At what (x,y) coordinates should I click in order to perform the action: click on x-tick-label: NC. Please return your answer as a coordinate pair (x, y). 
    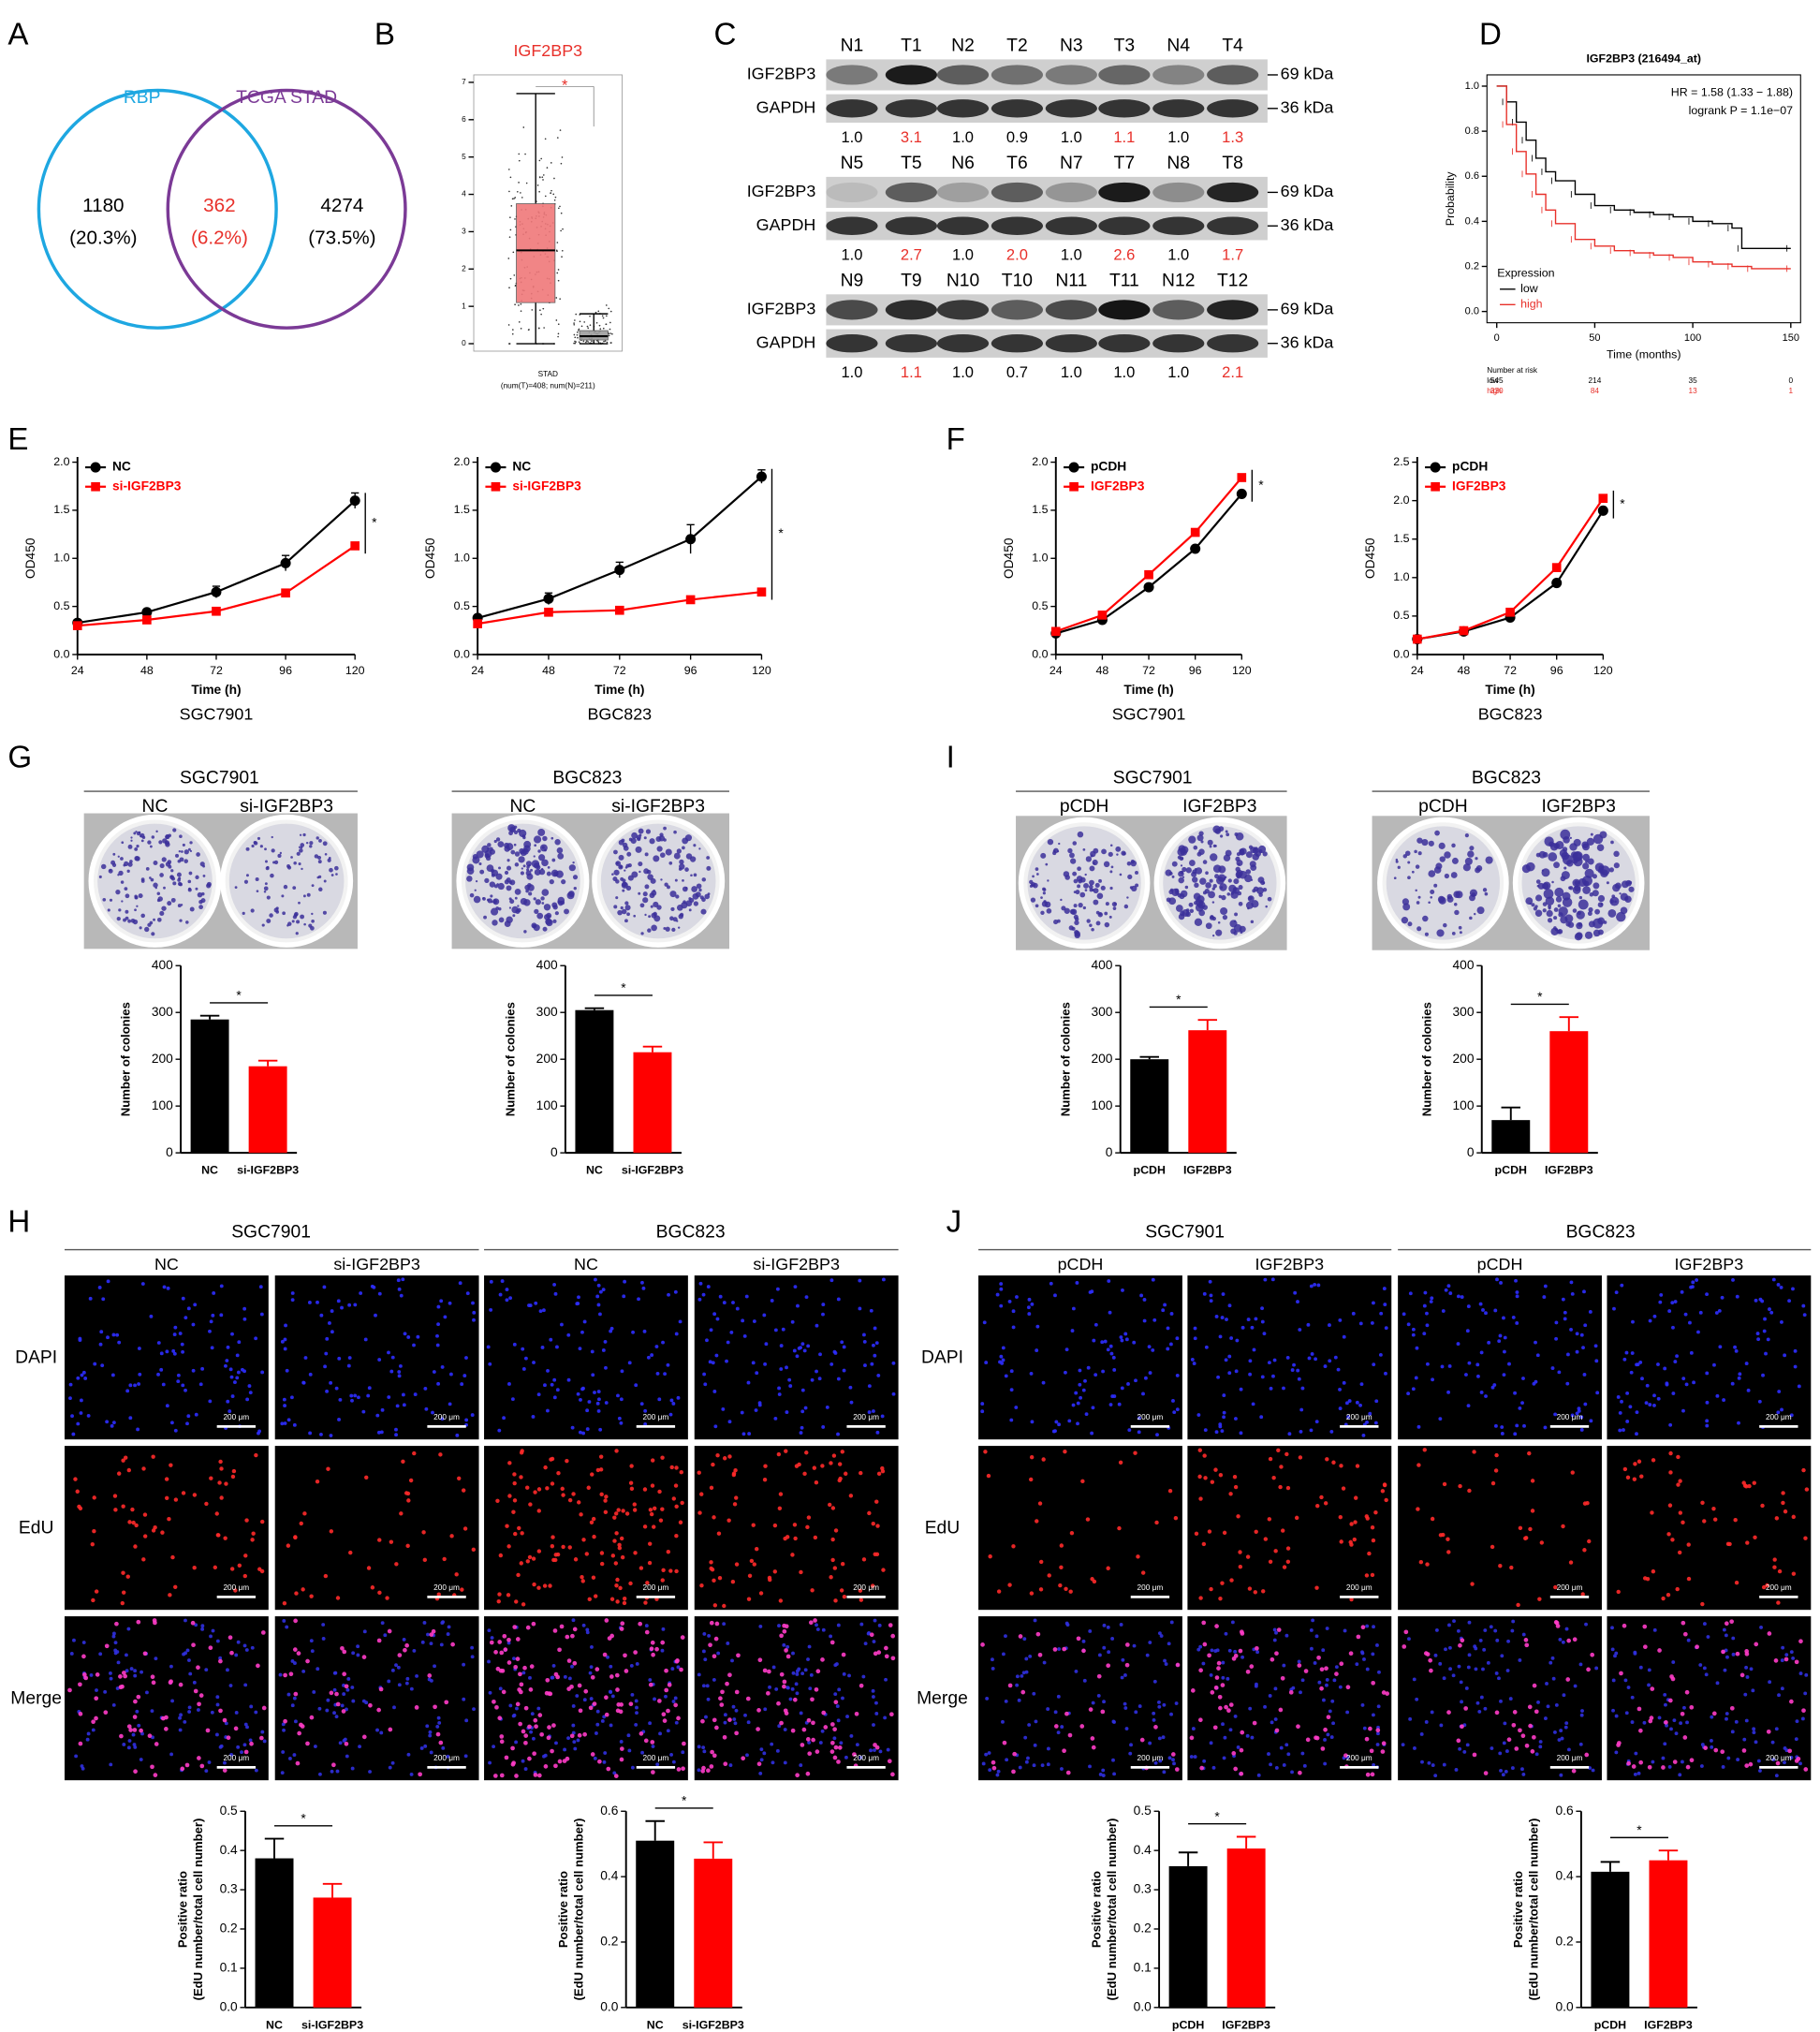
    Looking at the image, I should click on (655, 2025).